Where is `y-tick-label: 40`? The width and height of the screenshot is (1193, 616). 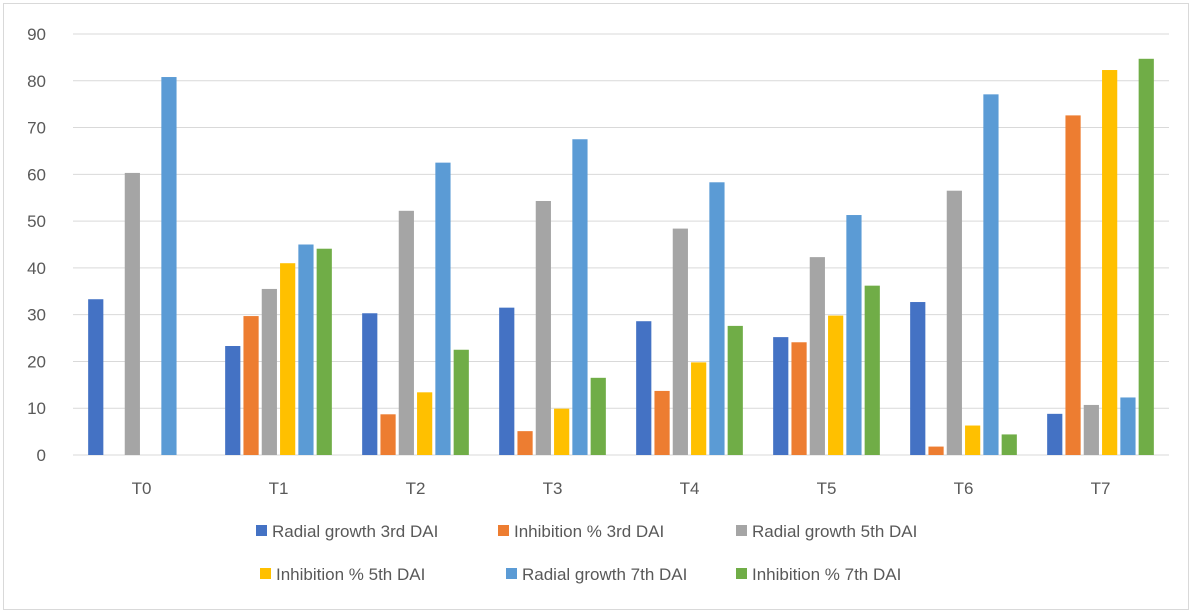 y-tick-label: 40 is located at coordinates (36, 268).